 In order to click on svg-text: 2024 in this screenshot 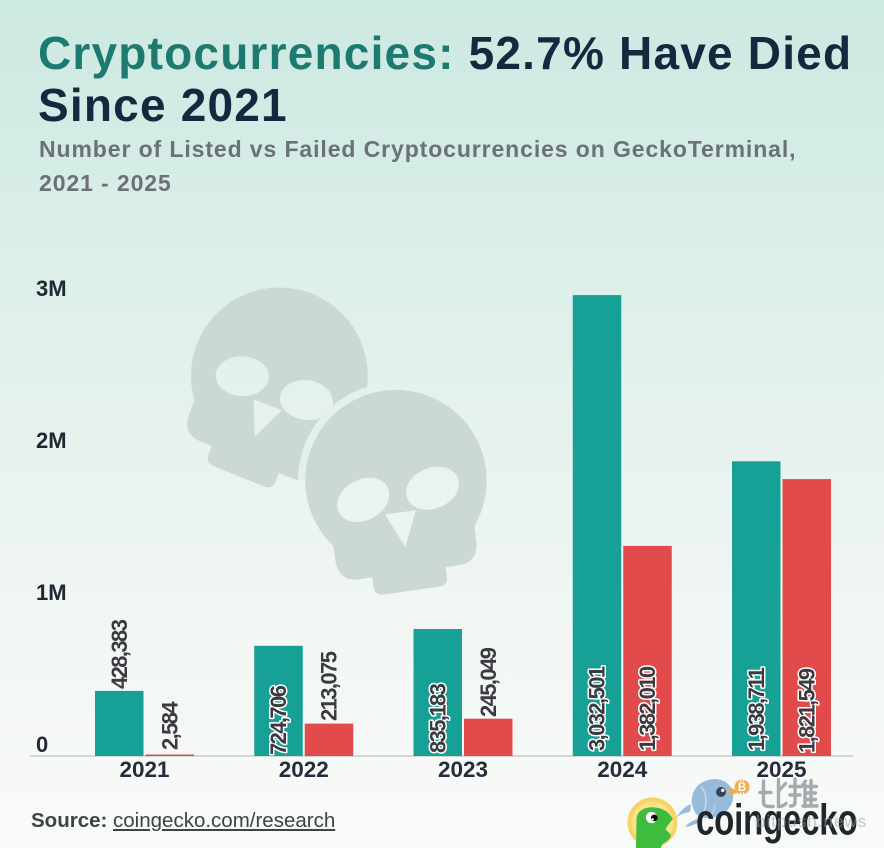, I will do `click(622, 769)`.